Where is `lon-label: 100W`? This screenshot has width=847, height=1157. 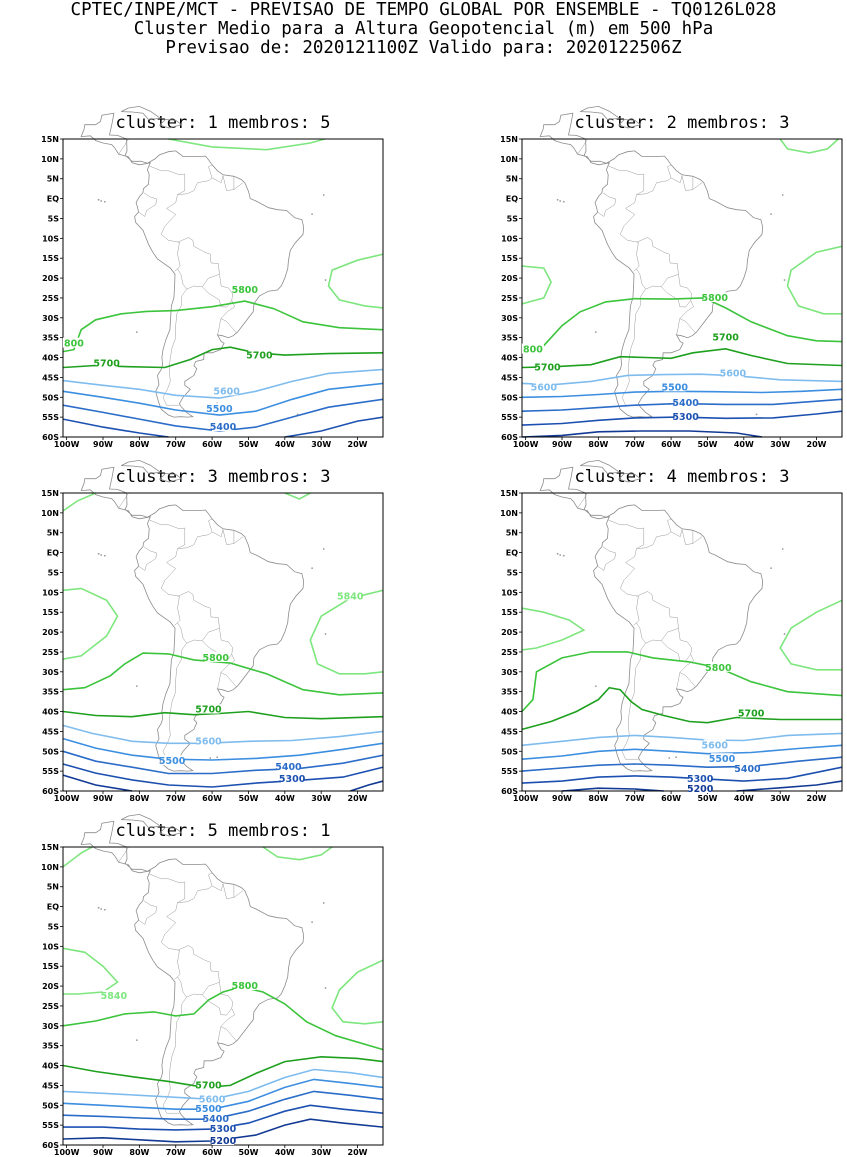
lon-label: 100W is located at coordinates (67, 1152).